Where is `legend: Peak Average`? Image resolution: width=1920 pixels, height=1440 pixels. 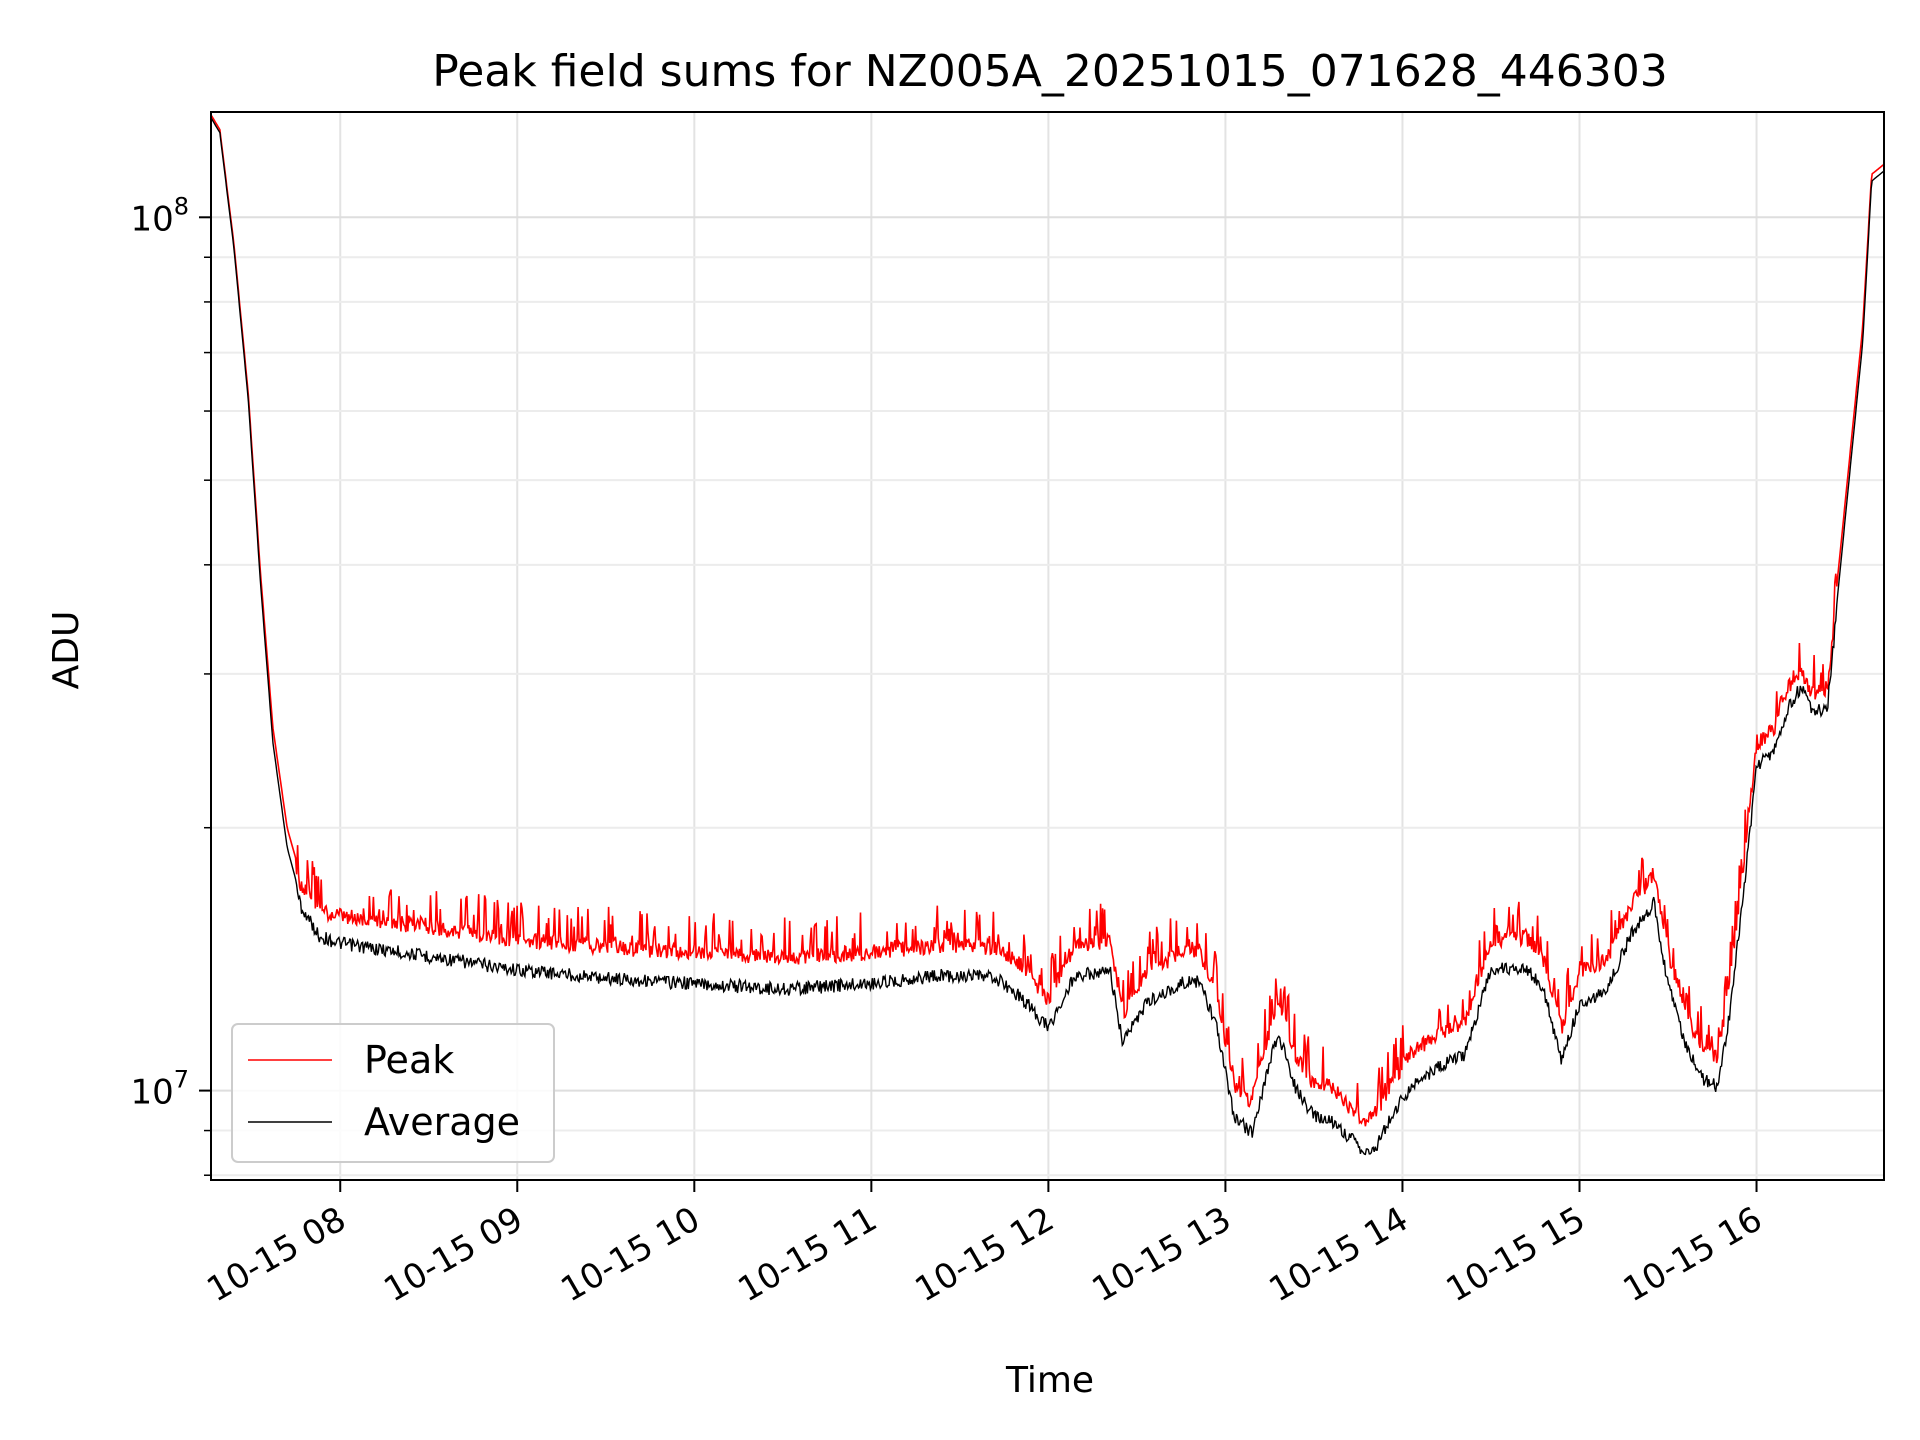
legend: Peak Average is located at coordinates (393, 1093).